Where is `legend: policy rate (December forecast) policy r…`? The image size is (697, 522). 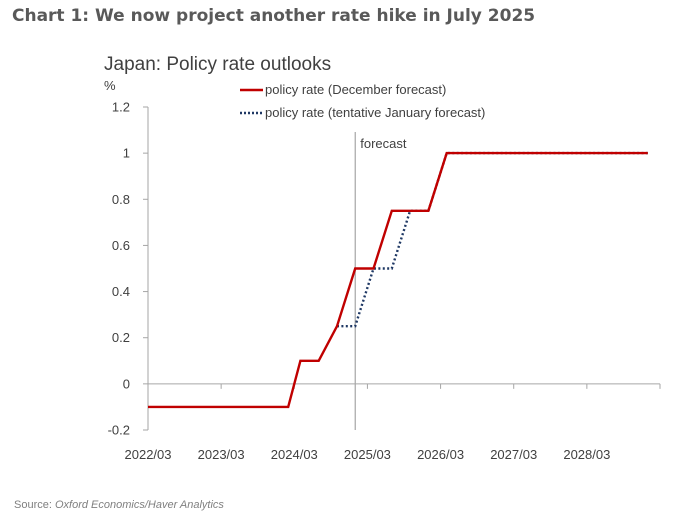
legend: policy rate (December forecast) policy r… is located at coordinates (362, 101).